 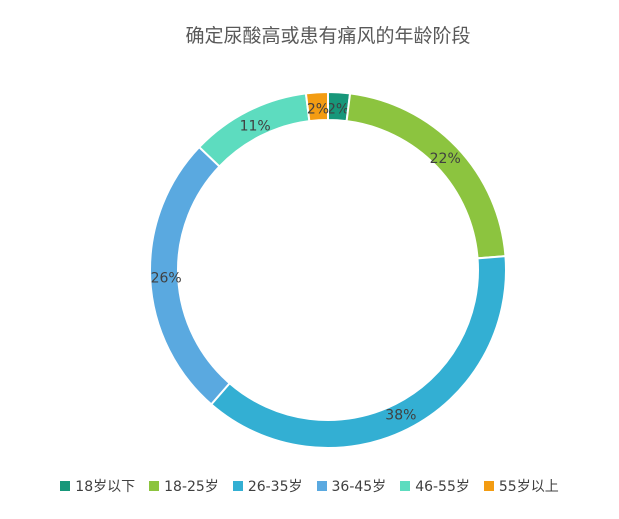 I want to click on legend: 18岁以下 18-25岁 26-35岁 36-45岁 46-55岁 55岁以上, so click(x=309, y=486).